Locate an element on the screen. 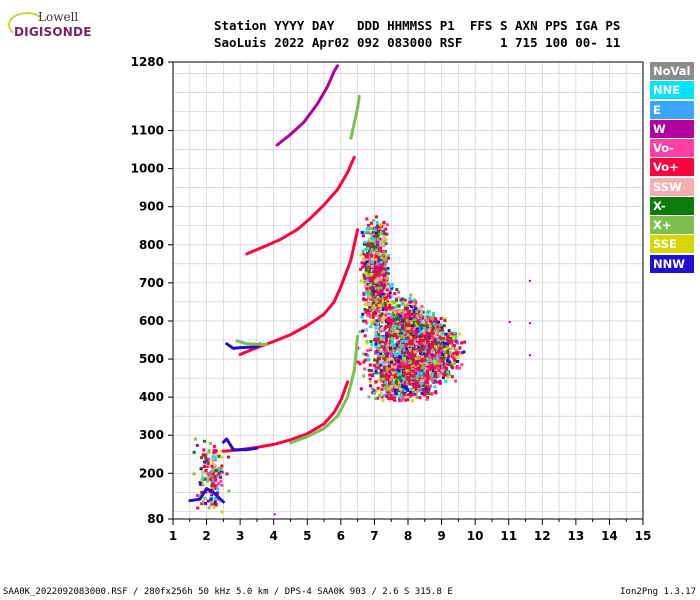 Image resolution: width=700 pixels, height=600 pixels. x-tick-label: 8 is located at coordinates (408, 536).